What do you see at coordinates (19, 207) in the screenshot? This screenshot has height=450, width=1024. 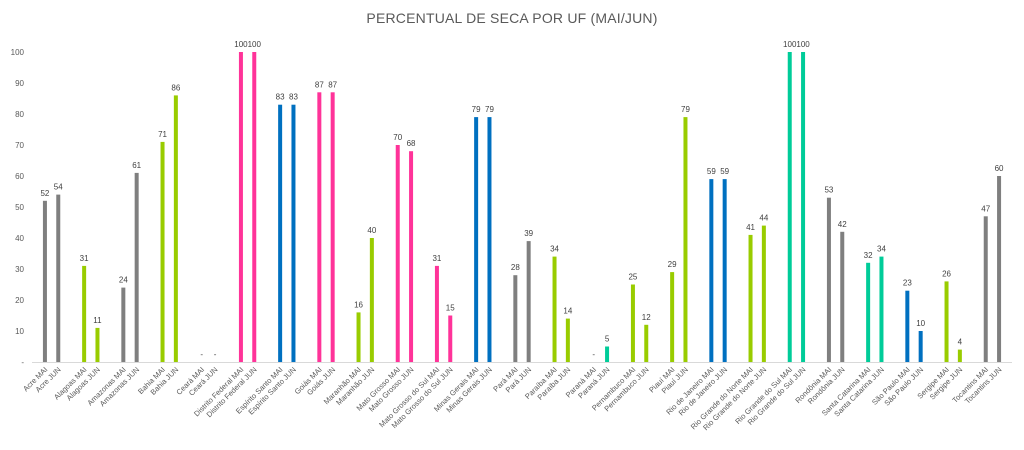 I see `y-tick-label: 50` at bounding box center [19, 207].